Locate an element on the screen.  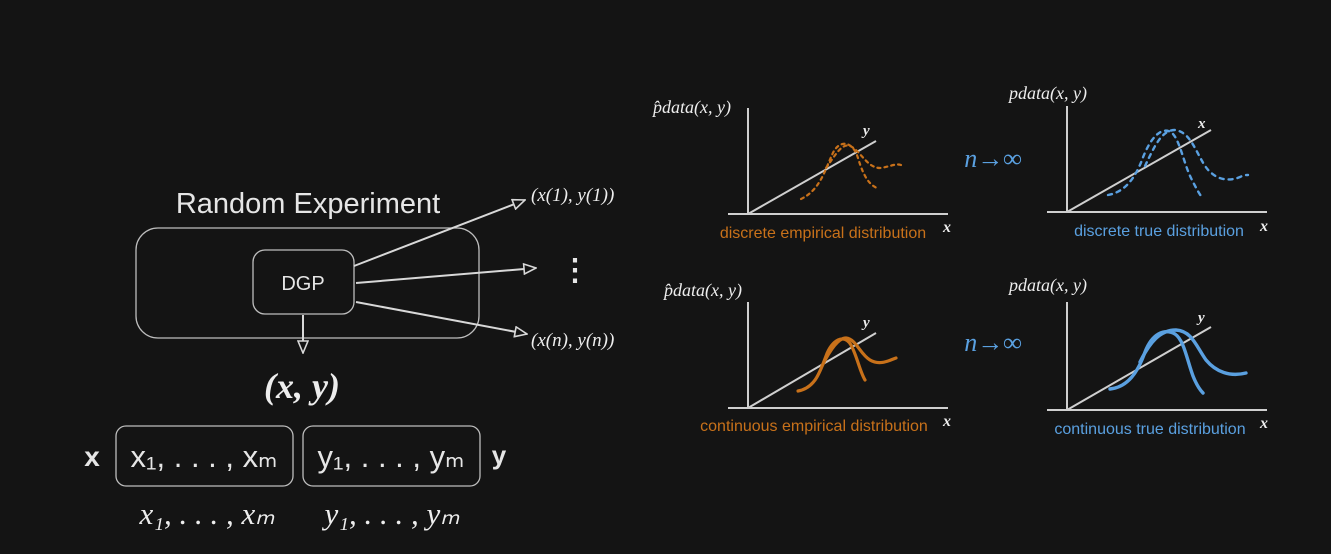
panel-caption: continuous true distribution is located at coordinates (1149, 429).